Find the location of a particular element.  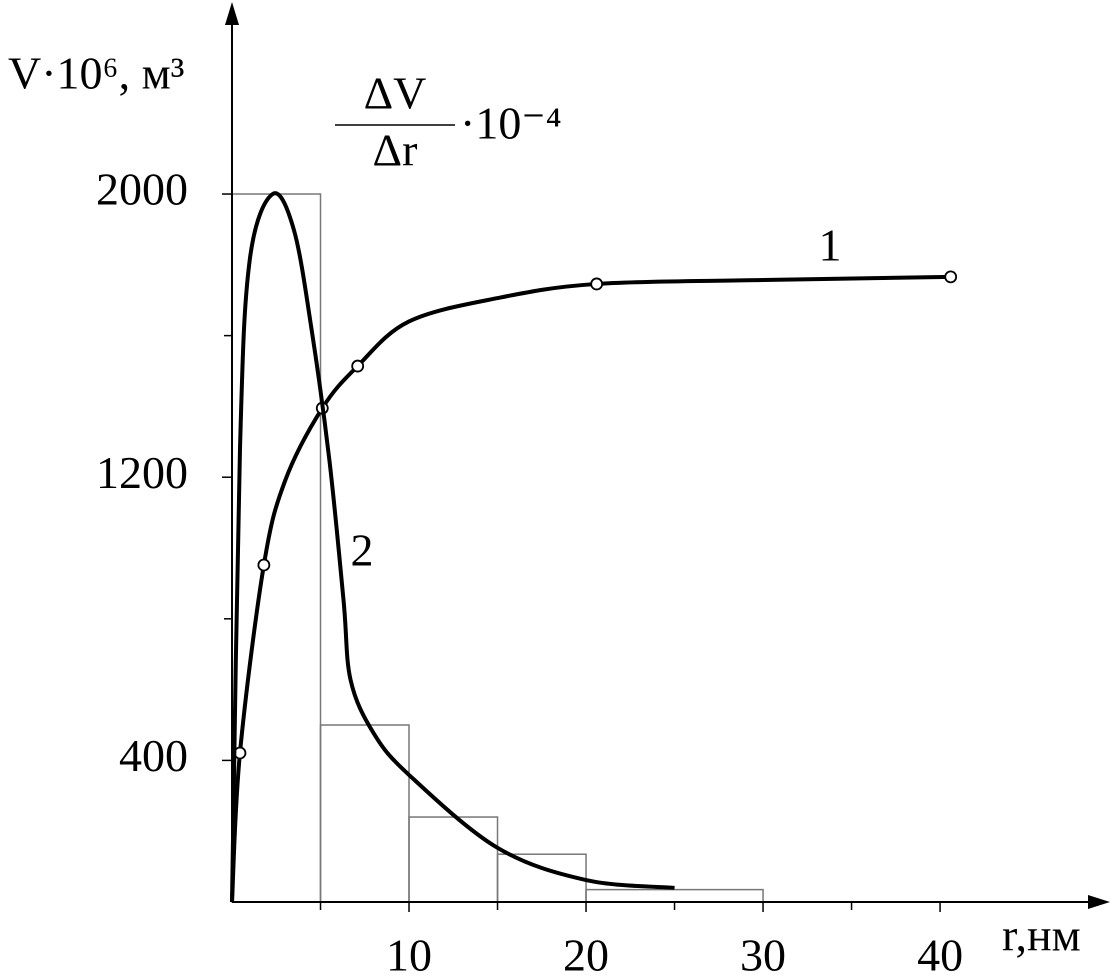

y-tick-label: 400 is located at coordinates (153, 755).